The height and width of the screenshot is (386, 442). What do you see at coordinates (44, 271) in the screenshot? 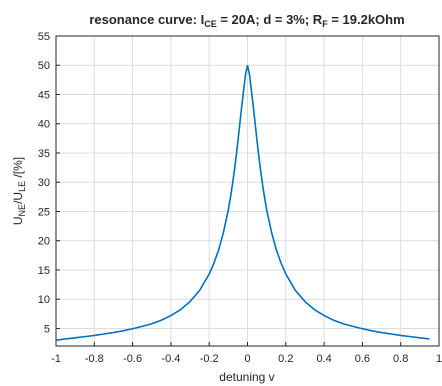
I see `y-tick-label: 15` at bounding box center [44, 271].